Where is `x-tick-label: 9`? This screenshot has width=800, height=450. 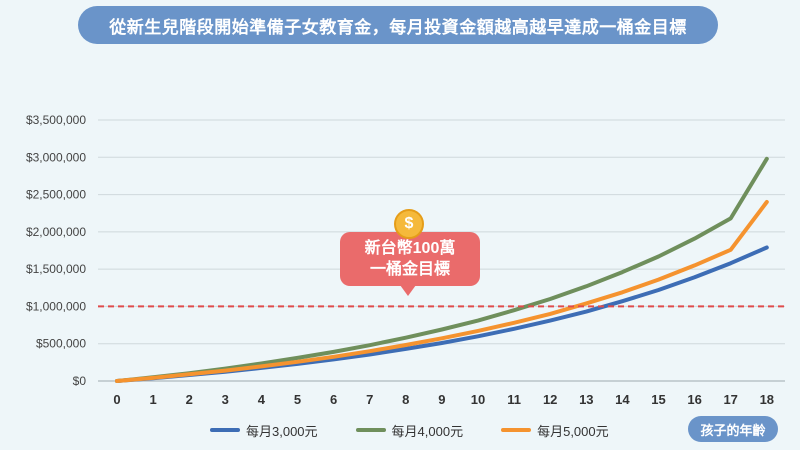
x-tick-label: 9 is located at coordinates (441, 399).